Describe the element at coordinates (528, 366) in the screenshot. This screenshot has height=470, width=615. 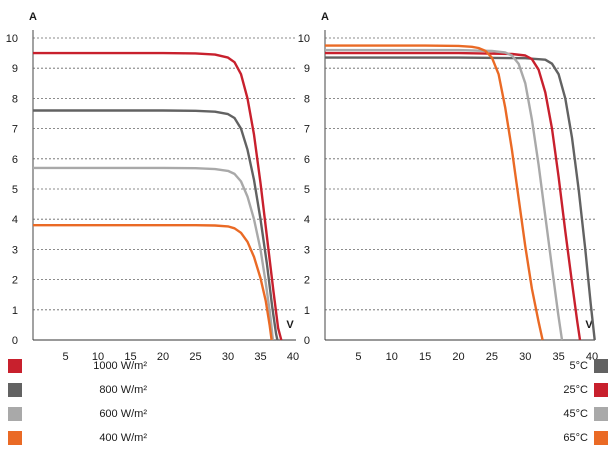
I see `legend-item: 5°C` at that location.